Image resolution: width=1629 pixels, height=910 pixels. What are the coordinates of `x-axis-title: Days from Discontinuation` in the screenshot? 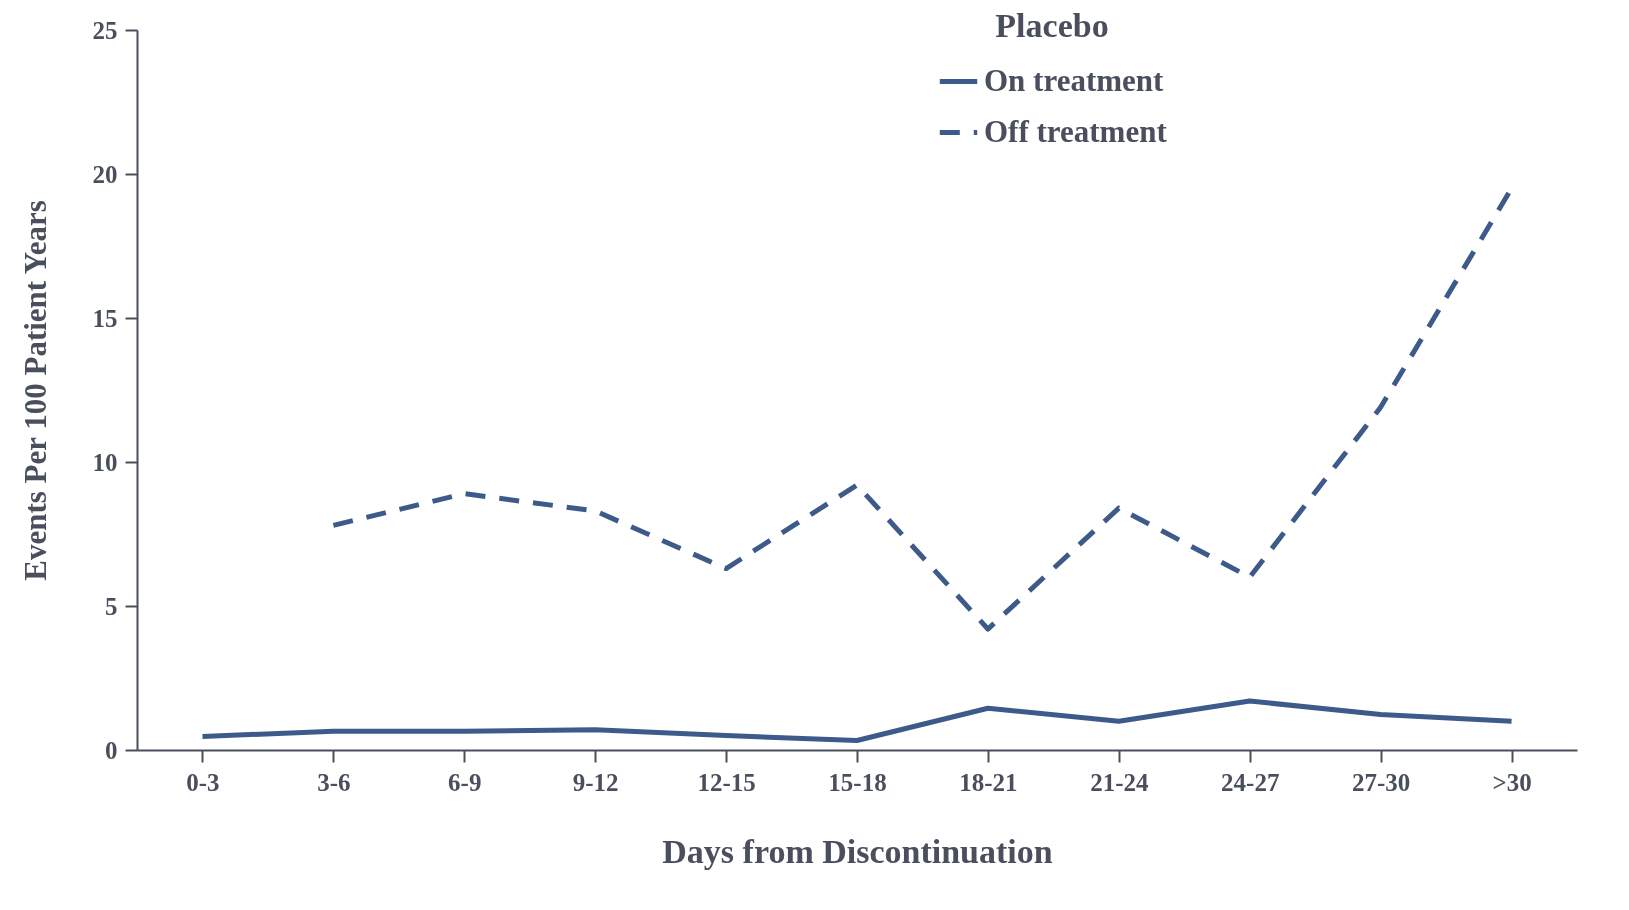 It's located at (857, 851).